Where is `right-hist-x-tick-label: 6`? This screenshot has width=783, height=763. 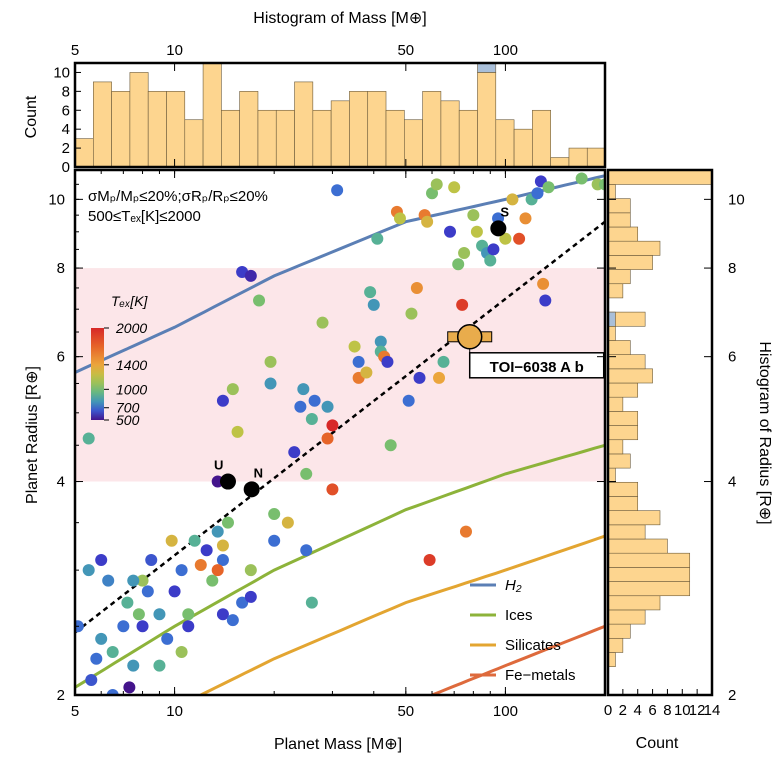 right-hist-x-tick-label: 6 is located at coordinates (652, 710).